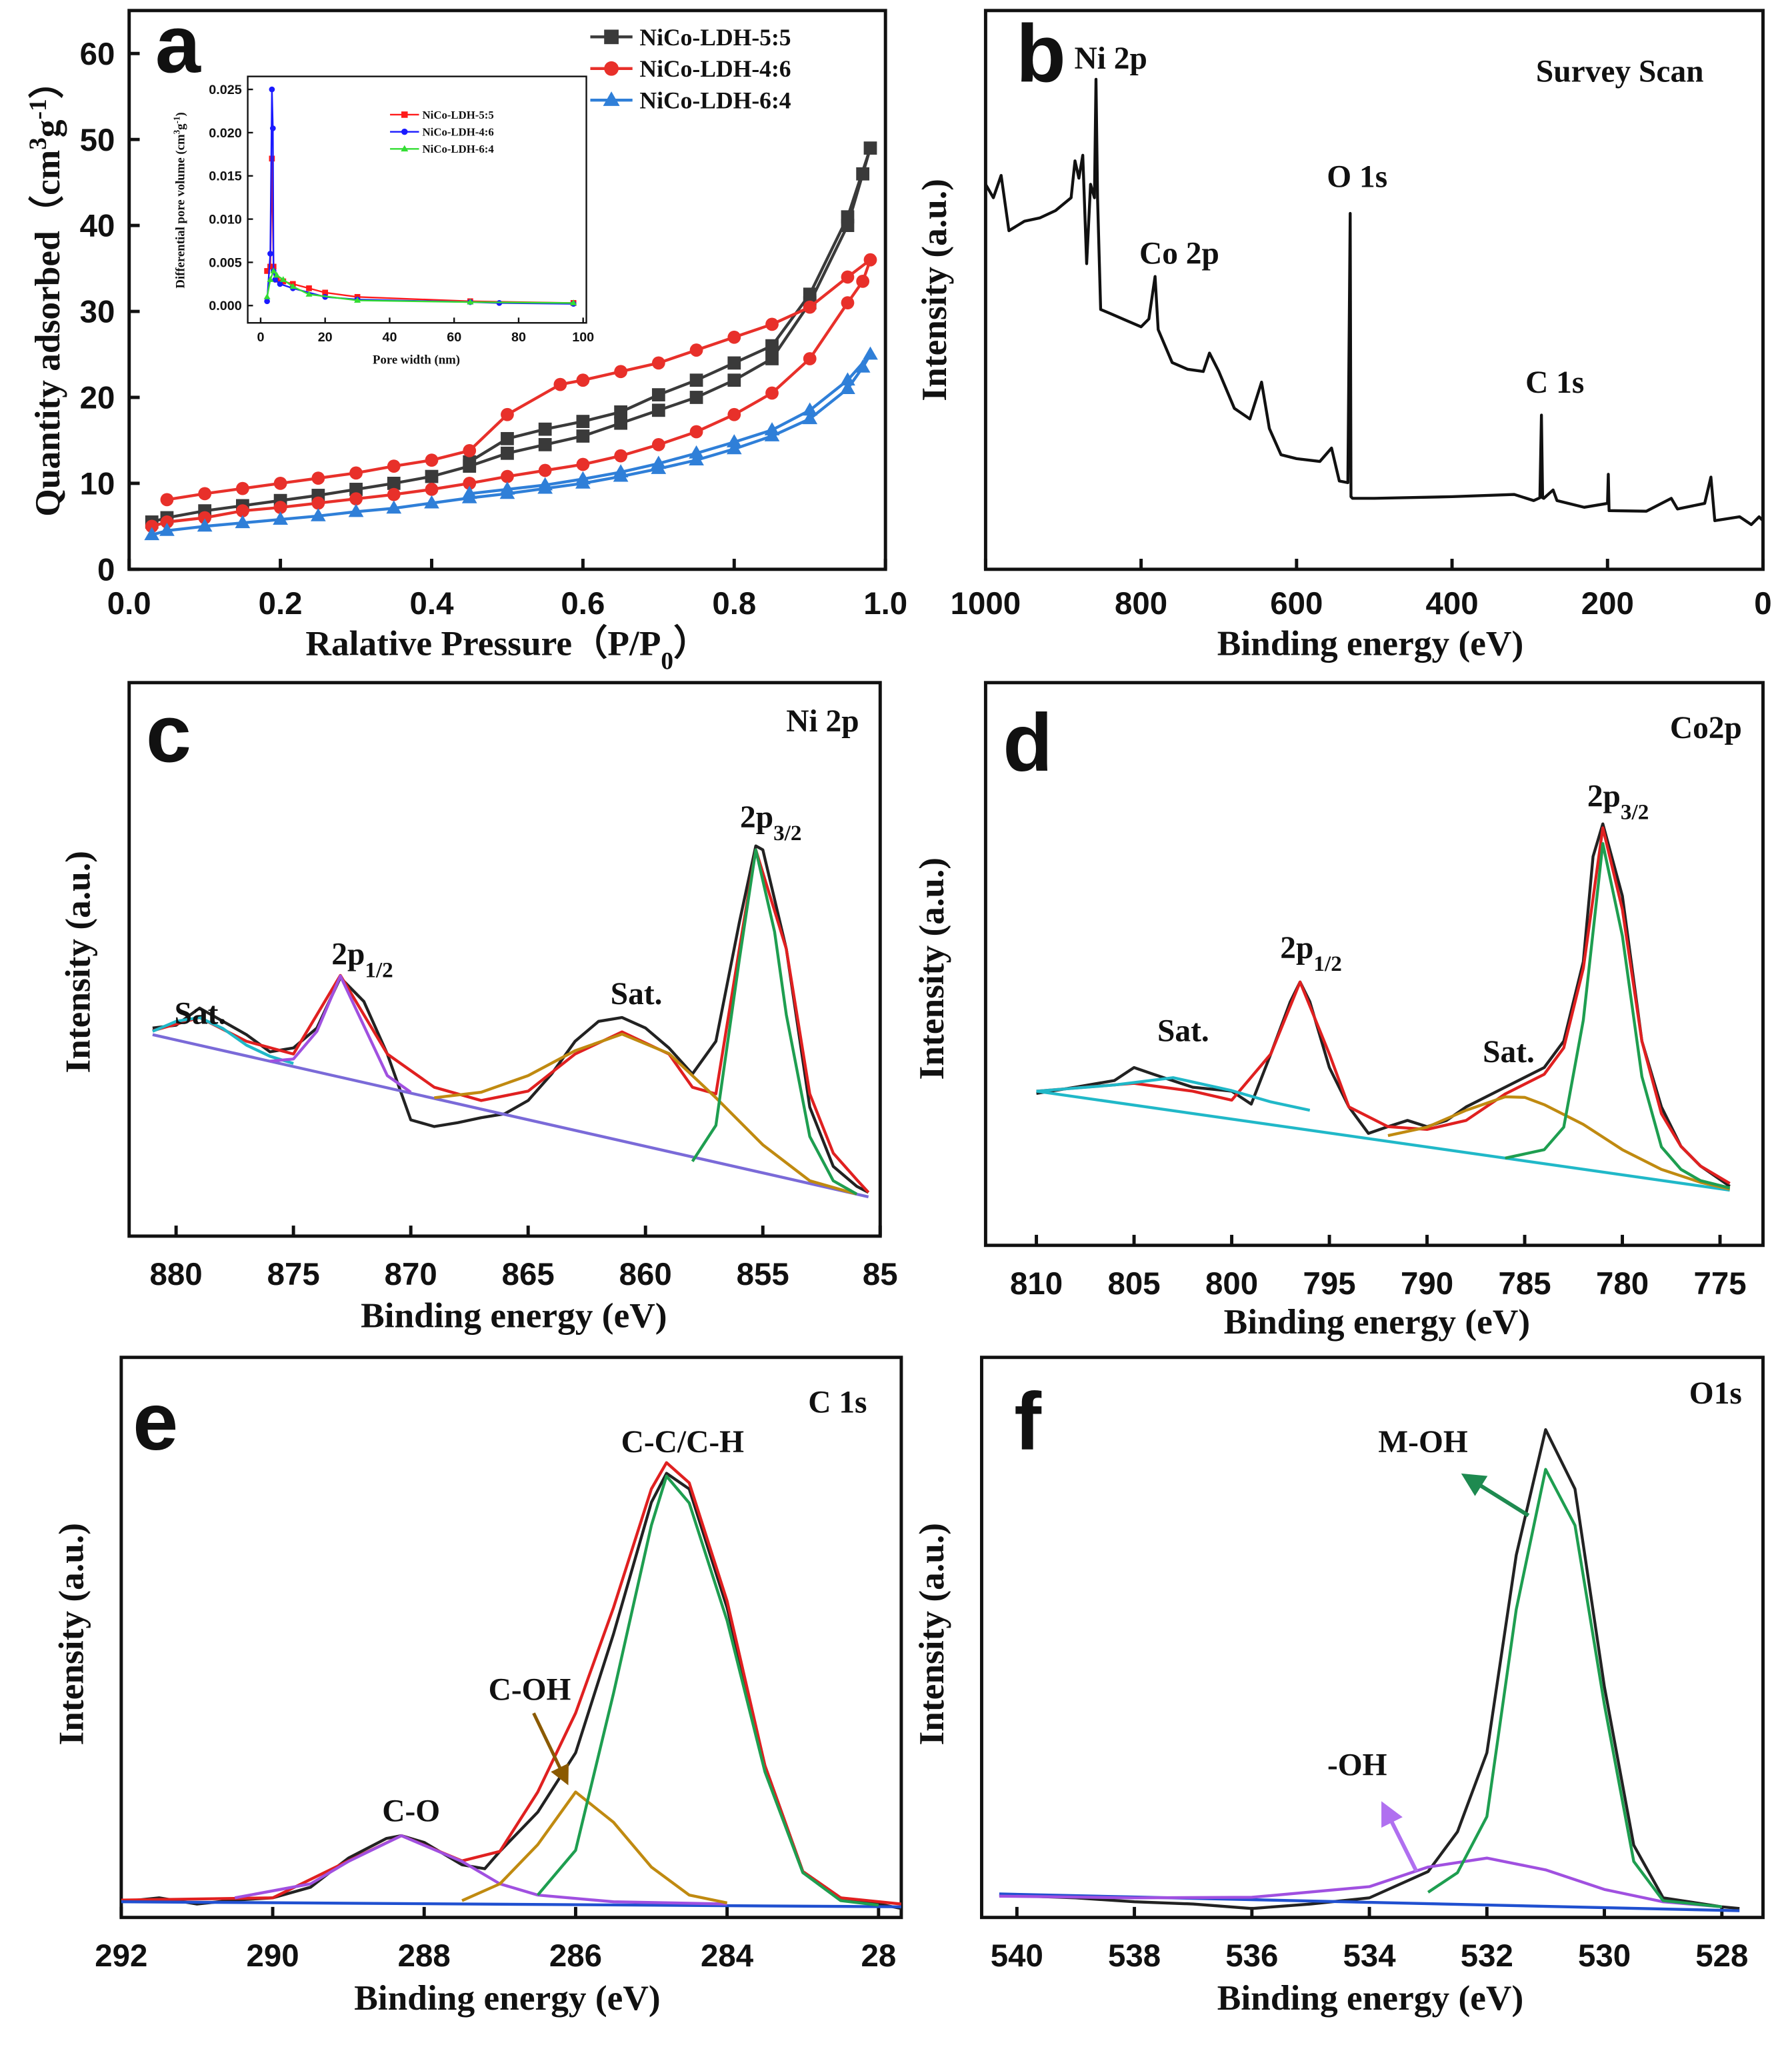  Describe the element at coordinates (225, 133) in the screenshot. I see `y-tick-label: 0.020` at that location.